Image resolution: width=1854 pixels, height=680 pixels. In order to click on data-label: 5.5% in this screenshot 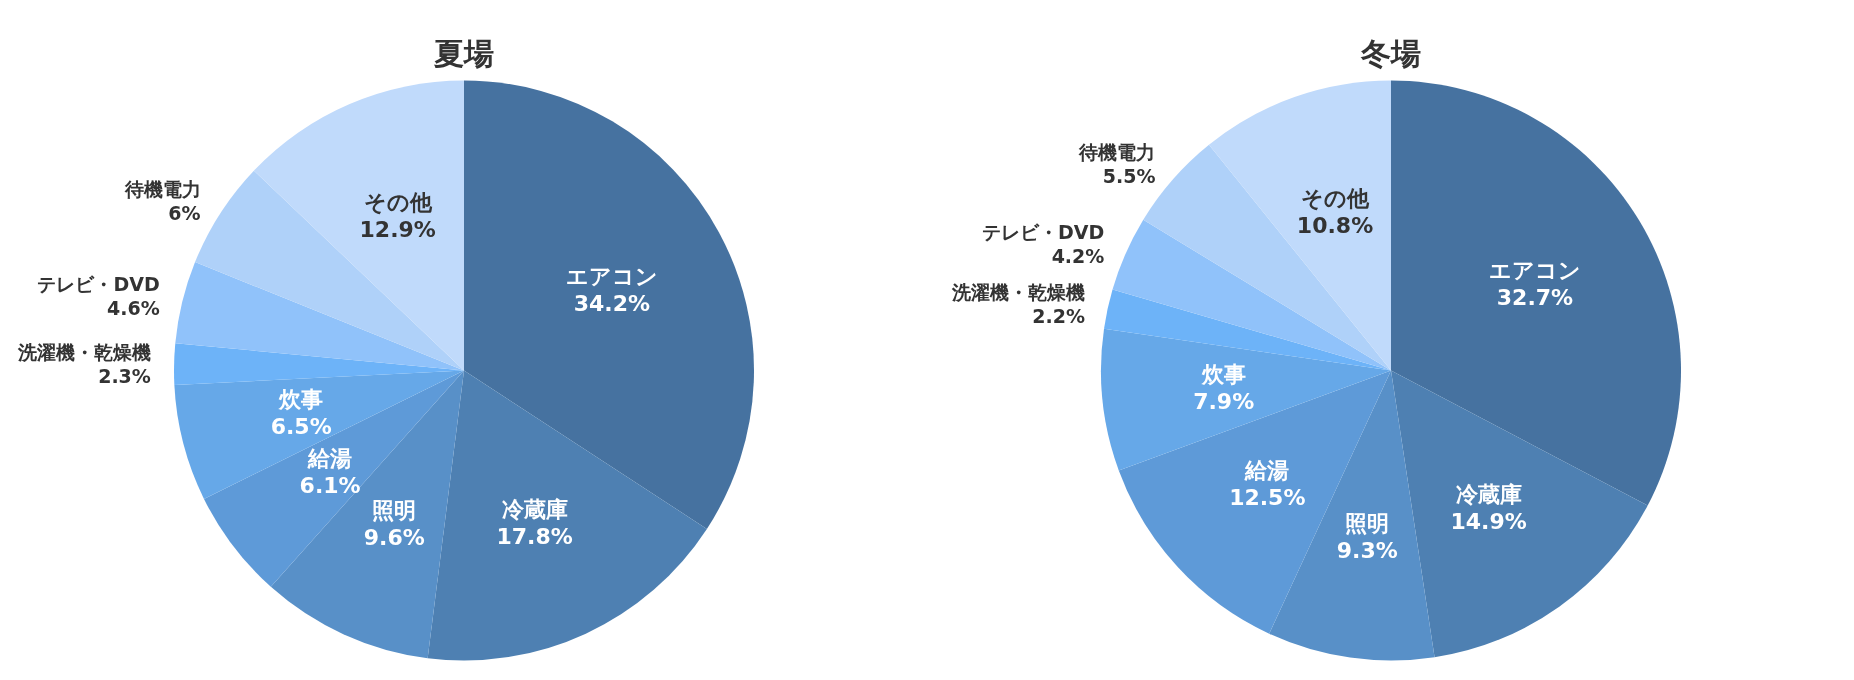, I will do `click(1129, 176)`.